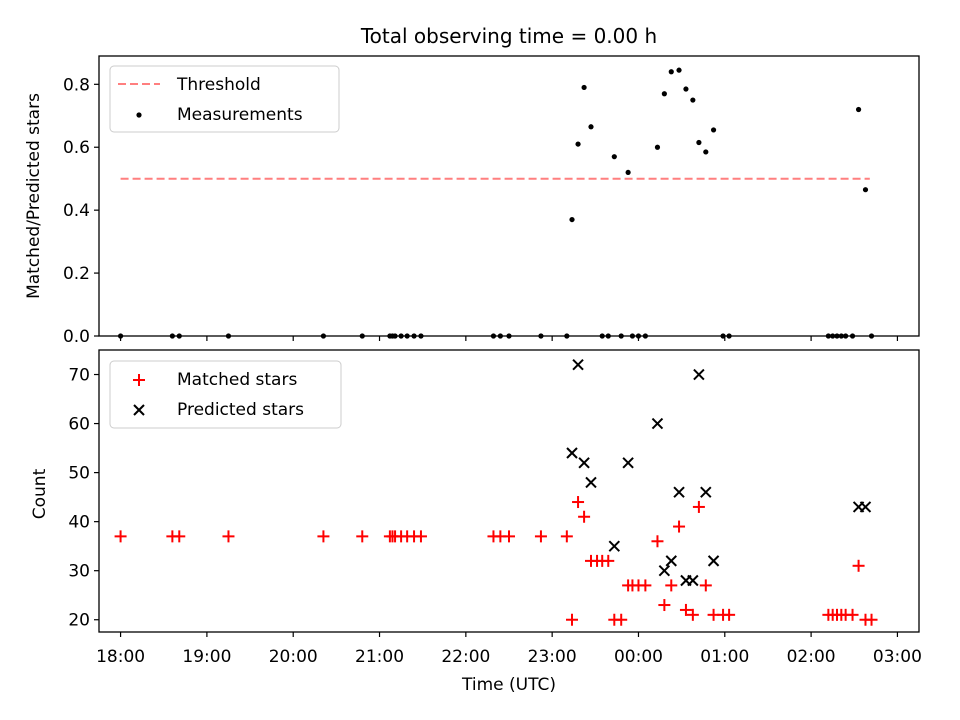 The height and width of the screenshot is (720, 960). Describe the element at coordinates (897, 657) in the screenshot. I see `x-tick-label: 03:00` at that location.